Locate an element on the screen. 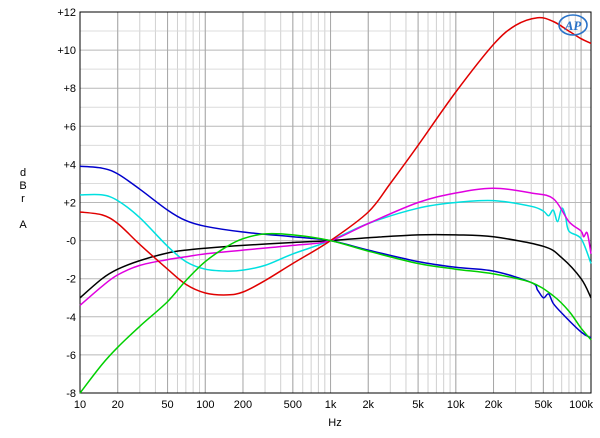 This screenshot has height=438, width=600. y-axis-label-char: r is located at coordinates (23, 199).